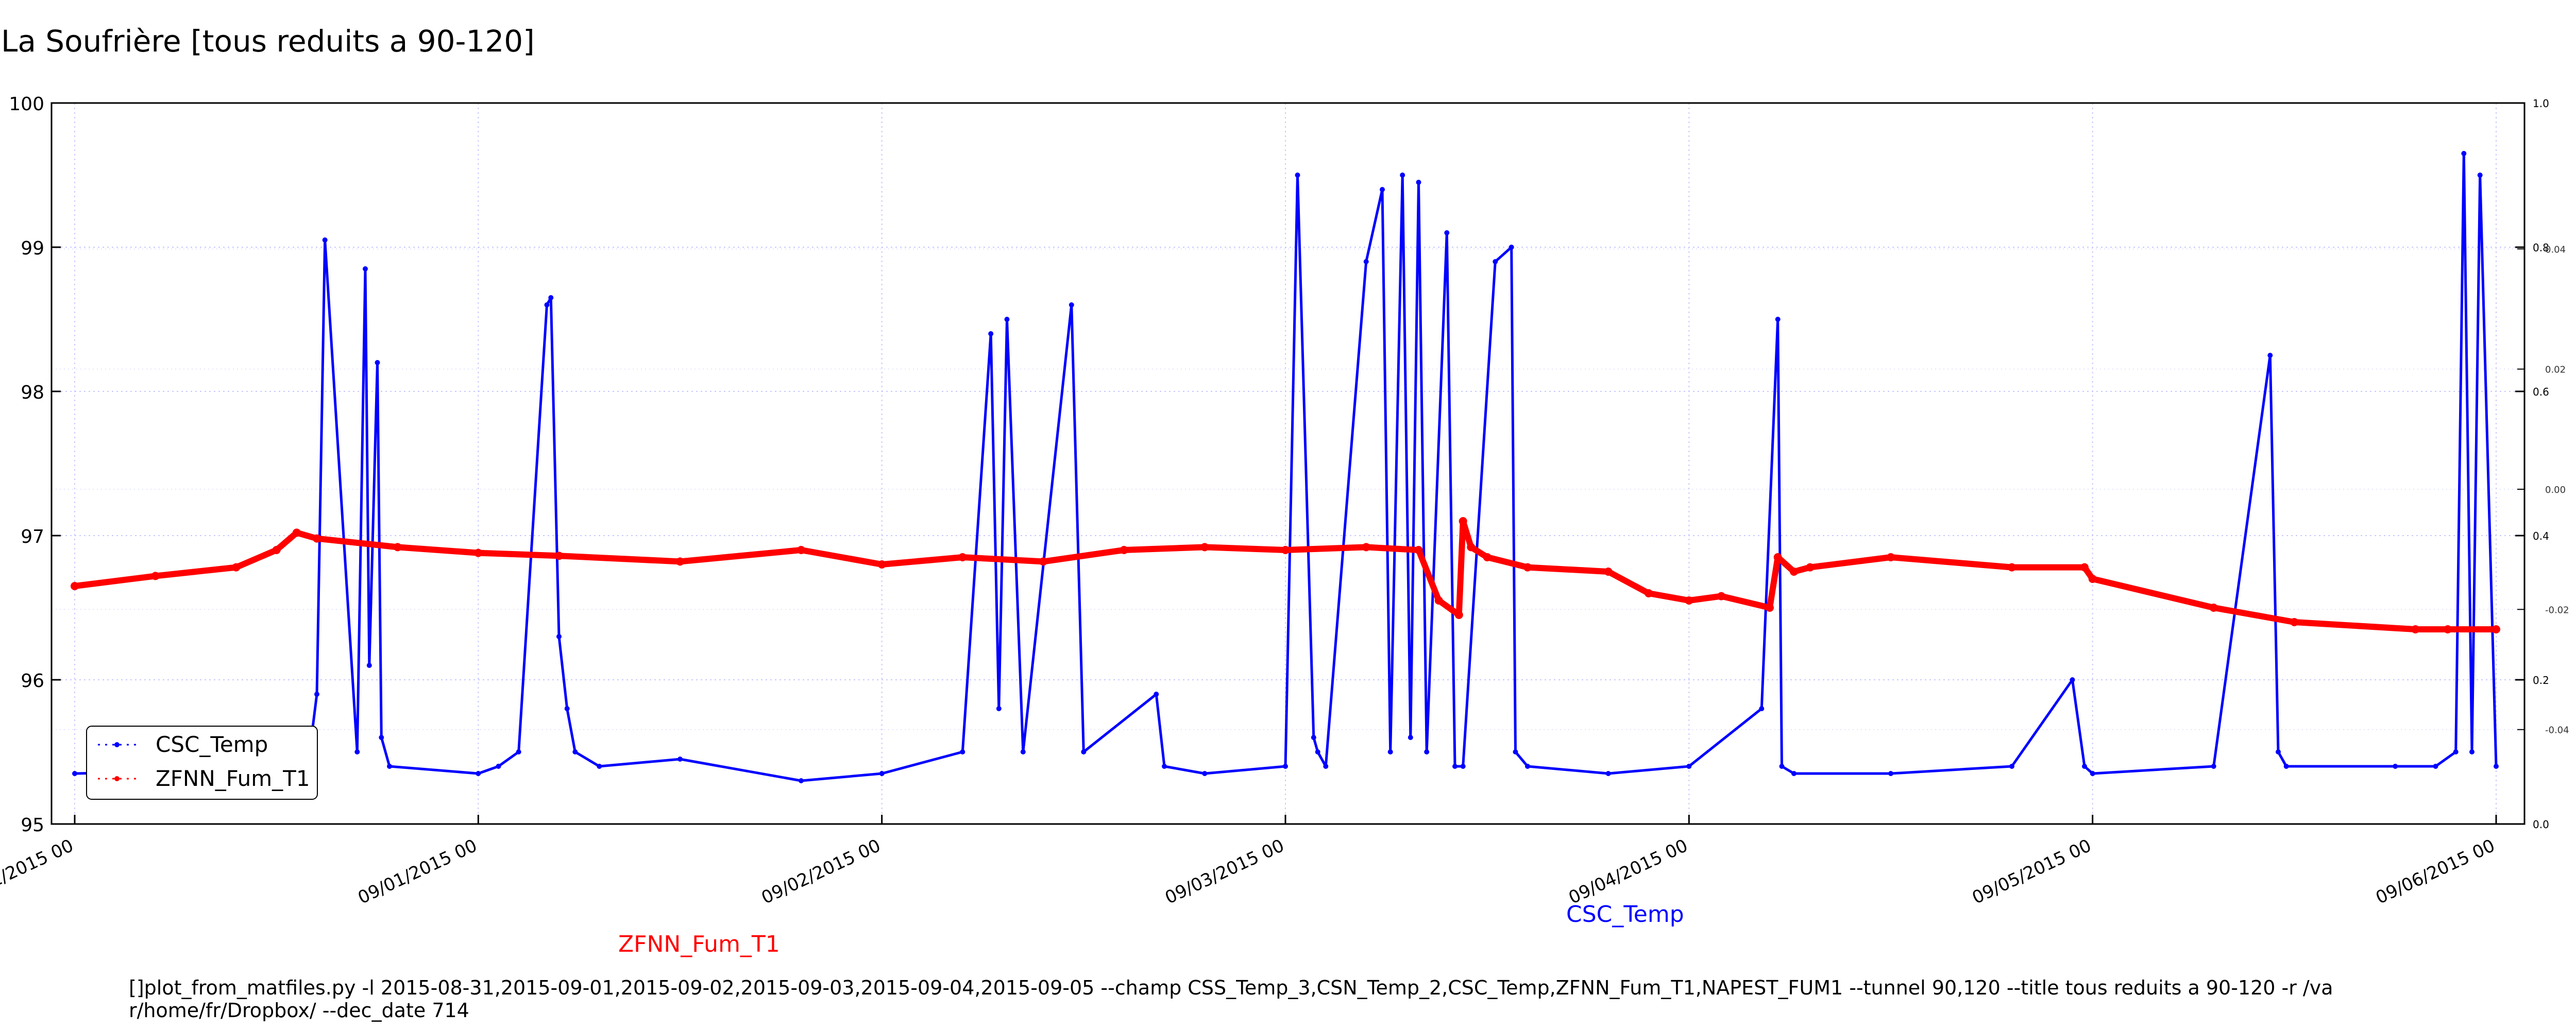 The width and height of the screenshot is (2576, 1030). Describe the element at coordinates (1285, 575) in the screenshot. I see `series-line-ZFNN_Fum_T1` at that location.